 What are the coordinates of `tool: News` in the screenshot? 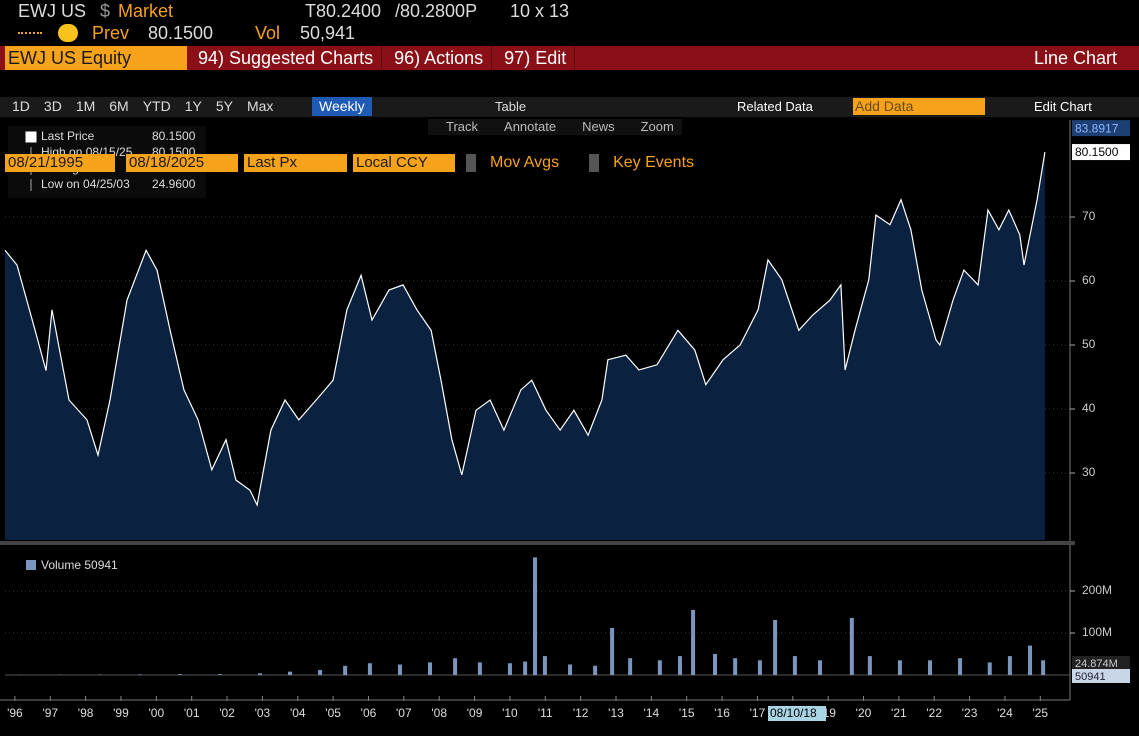 It's located at (598, 126).